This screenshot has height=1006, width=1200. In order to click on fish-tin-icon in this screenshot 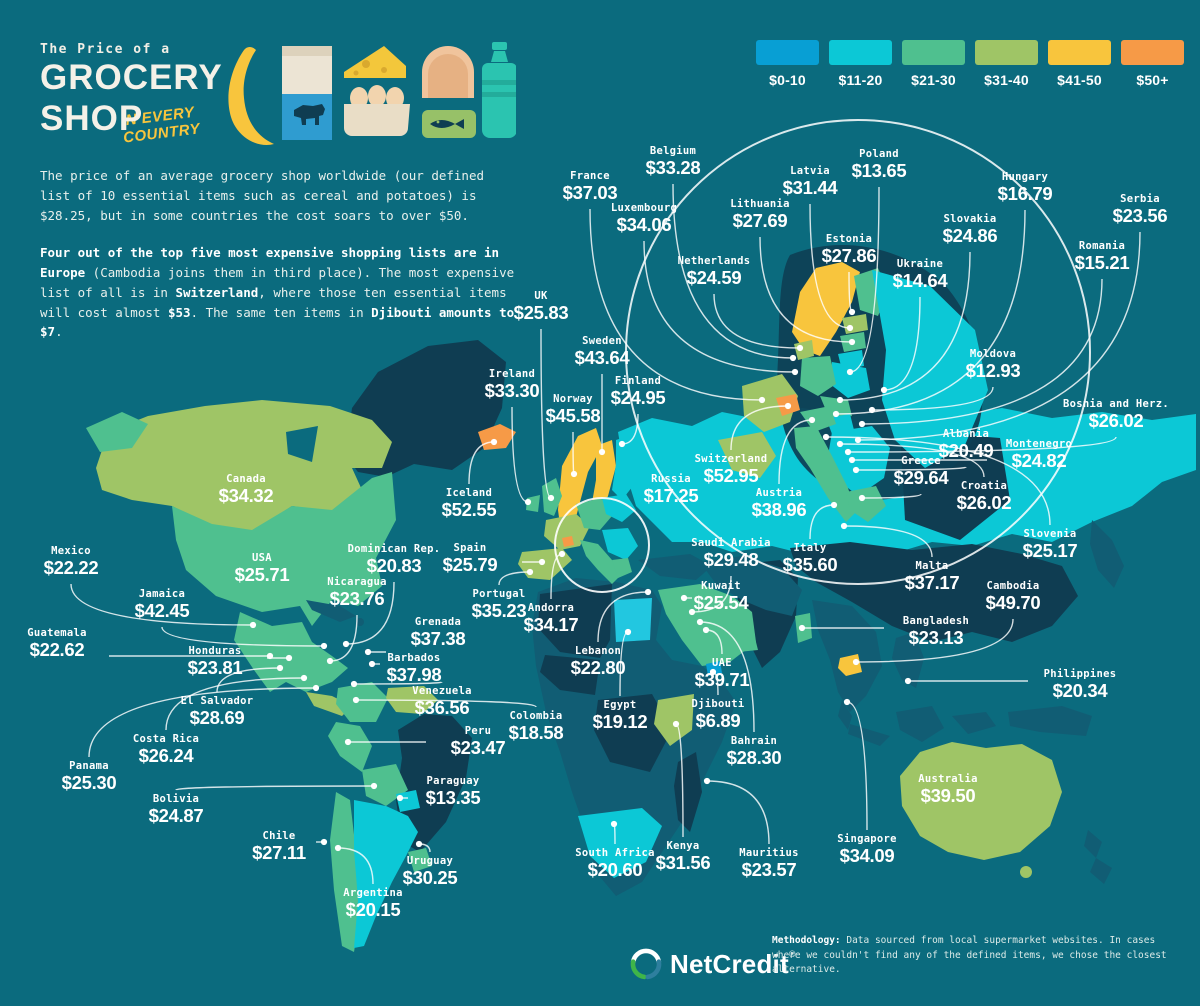, I will do `click(449, 124)`.